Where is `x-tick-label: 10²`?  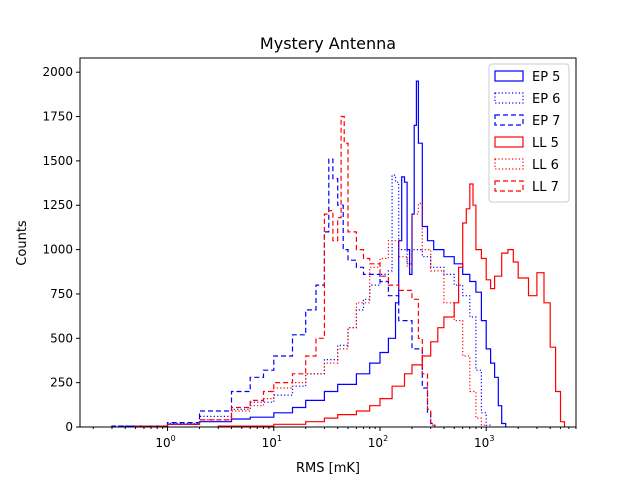 x-tick-label: 10² is located at coordinates (378, 442).